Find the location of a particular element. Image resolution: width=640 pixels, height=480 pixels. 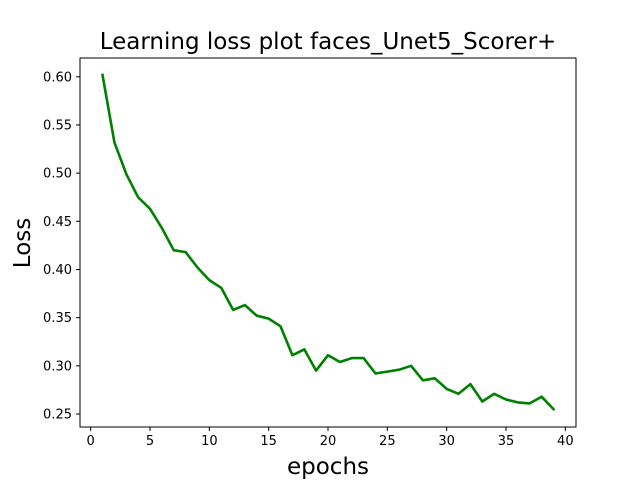

y-tick-label: 0.30 is located at coordinates (57, 366).